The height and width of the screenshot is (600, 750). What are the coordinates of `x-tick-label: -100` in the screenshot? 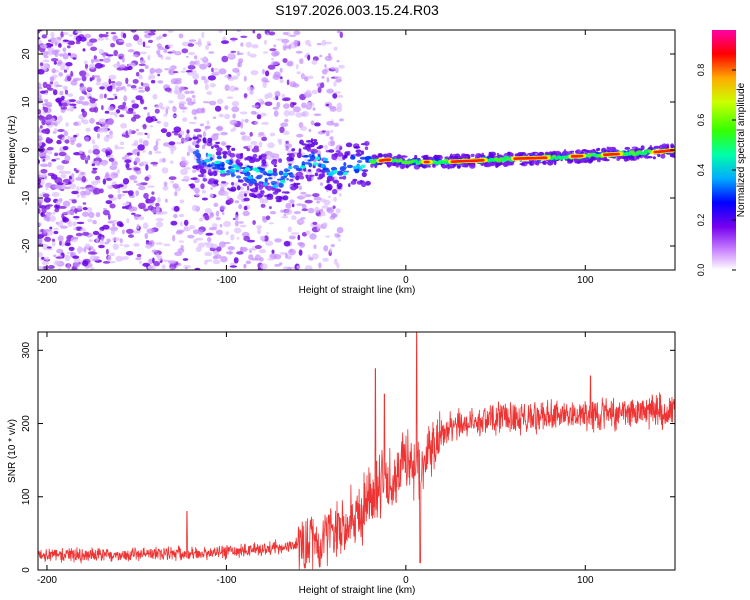 It's located at (226, 580).